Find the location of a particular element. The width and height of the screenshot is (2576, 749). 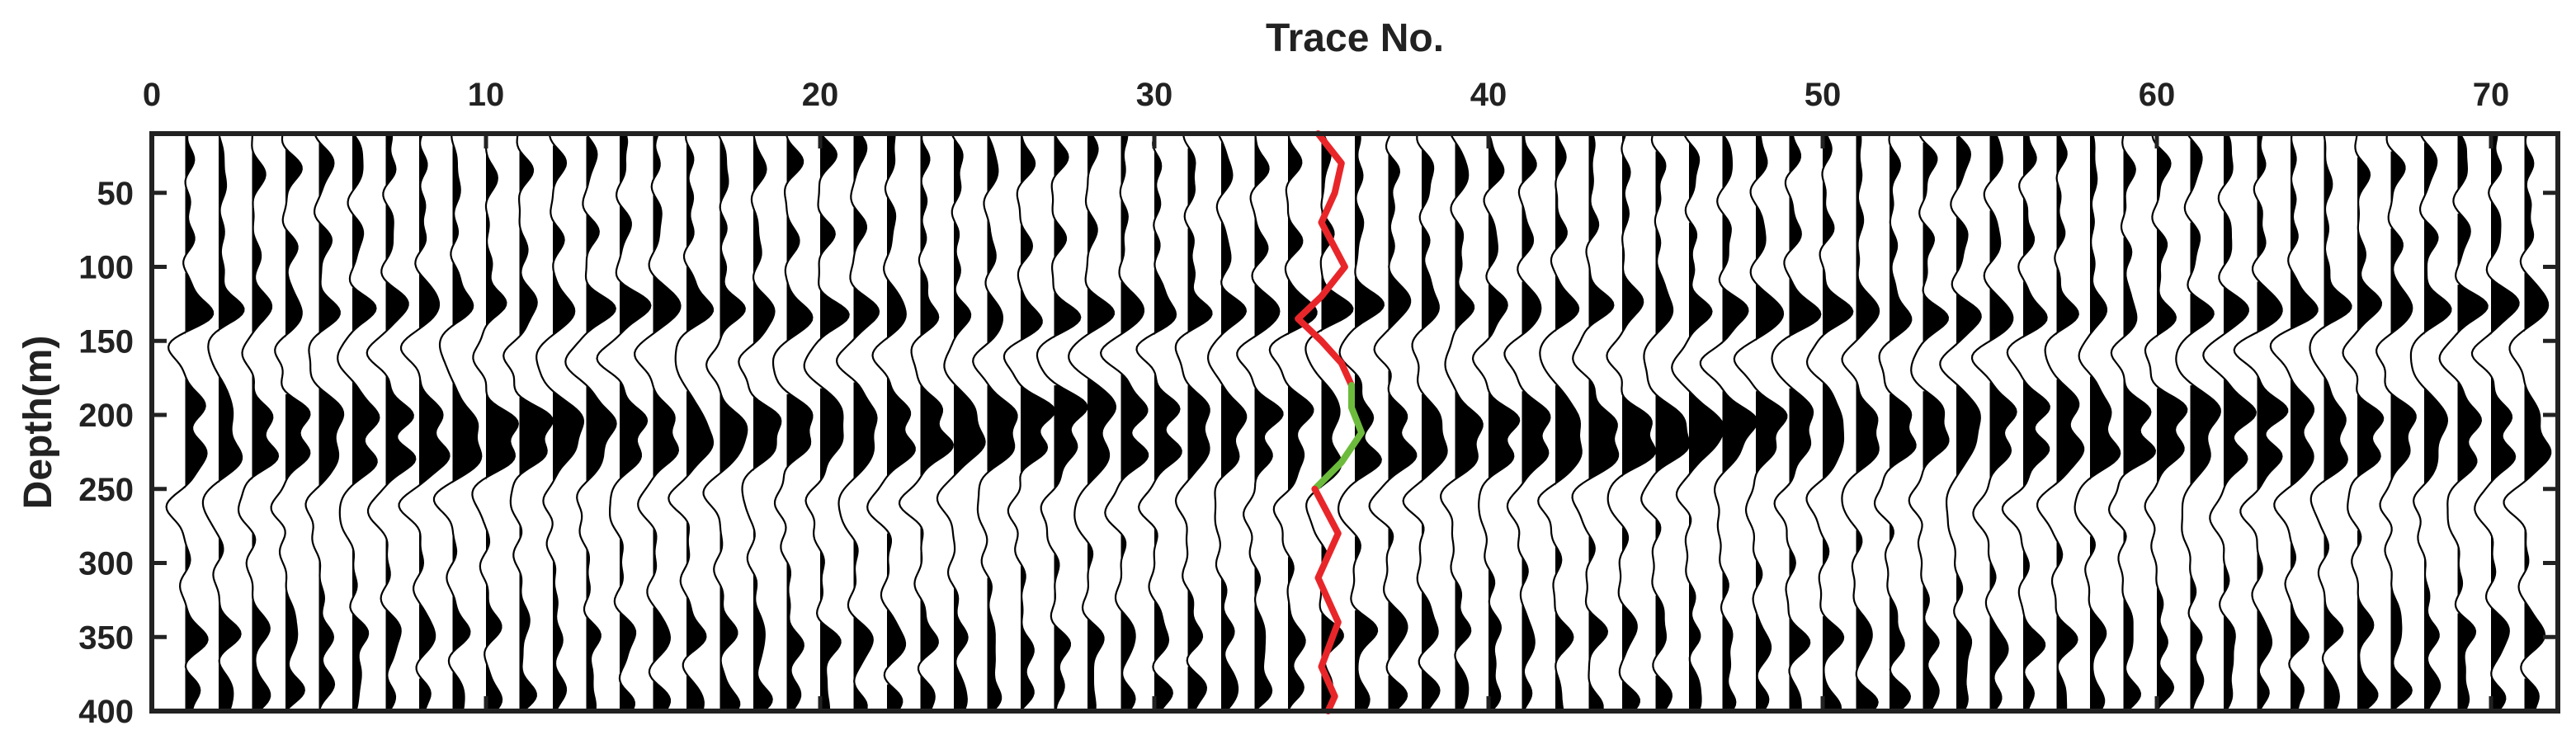

x-axis-title: Trace No. is located at coordinates (1355, 38).